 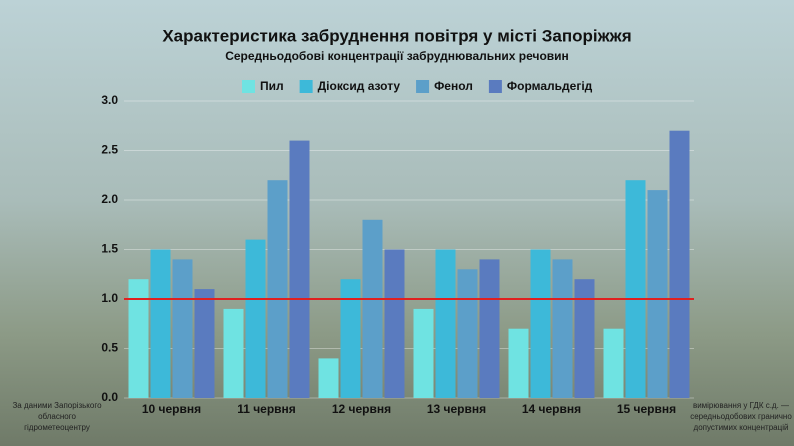 What do you see at coordinates (646, 409) in the screenshot?
I see `x-tick-label: 15 червня` at bounding box center [646, 409].